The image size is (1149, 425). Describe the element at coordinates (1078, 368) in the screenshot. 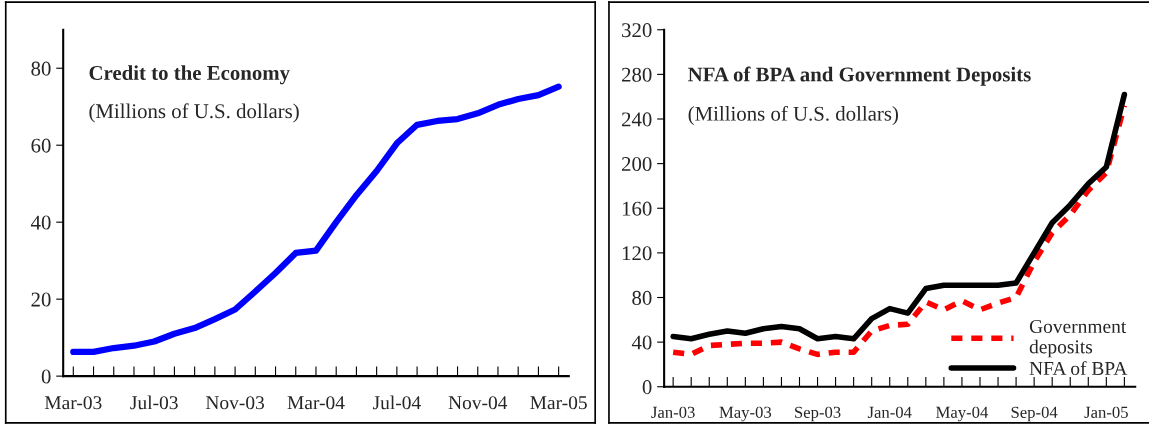

I see `legend-label: NFA of BPA` at that location.